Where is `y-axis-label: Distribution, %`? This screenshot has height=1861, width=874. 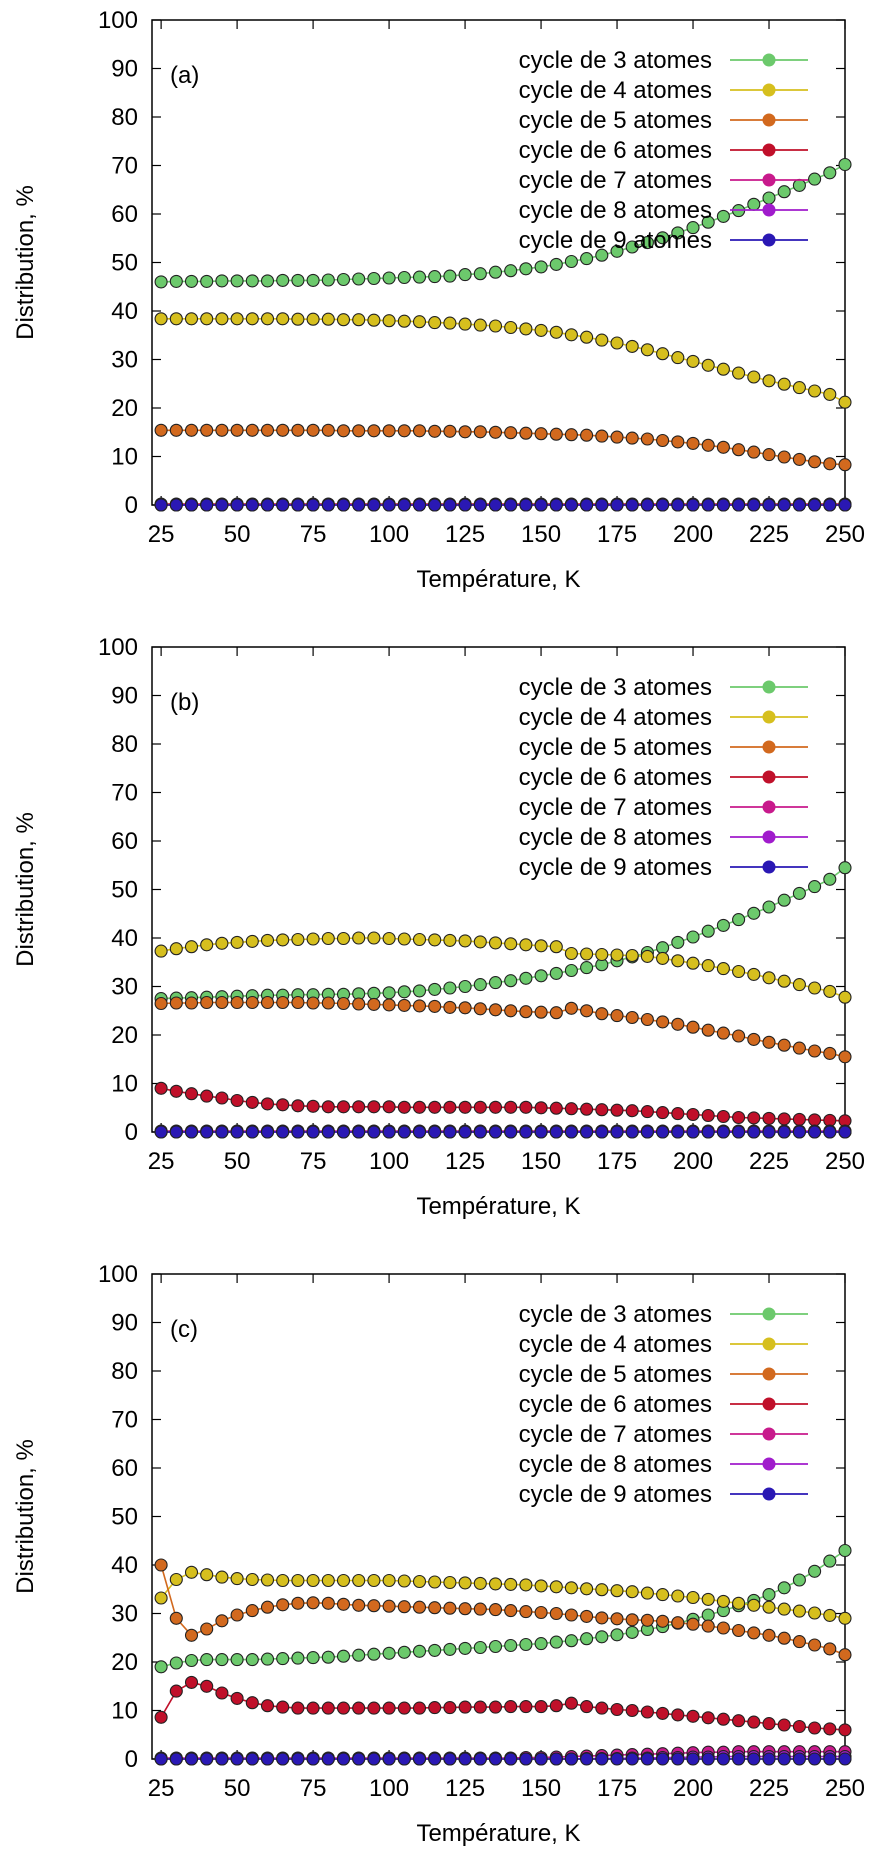 y-axis-label: Distribution, % is located at coordinates (25, 262).